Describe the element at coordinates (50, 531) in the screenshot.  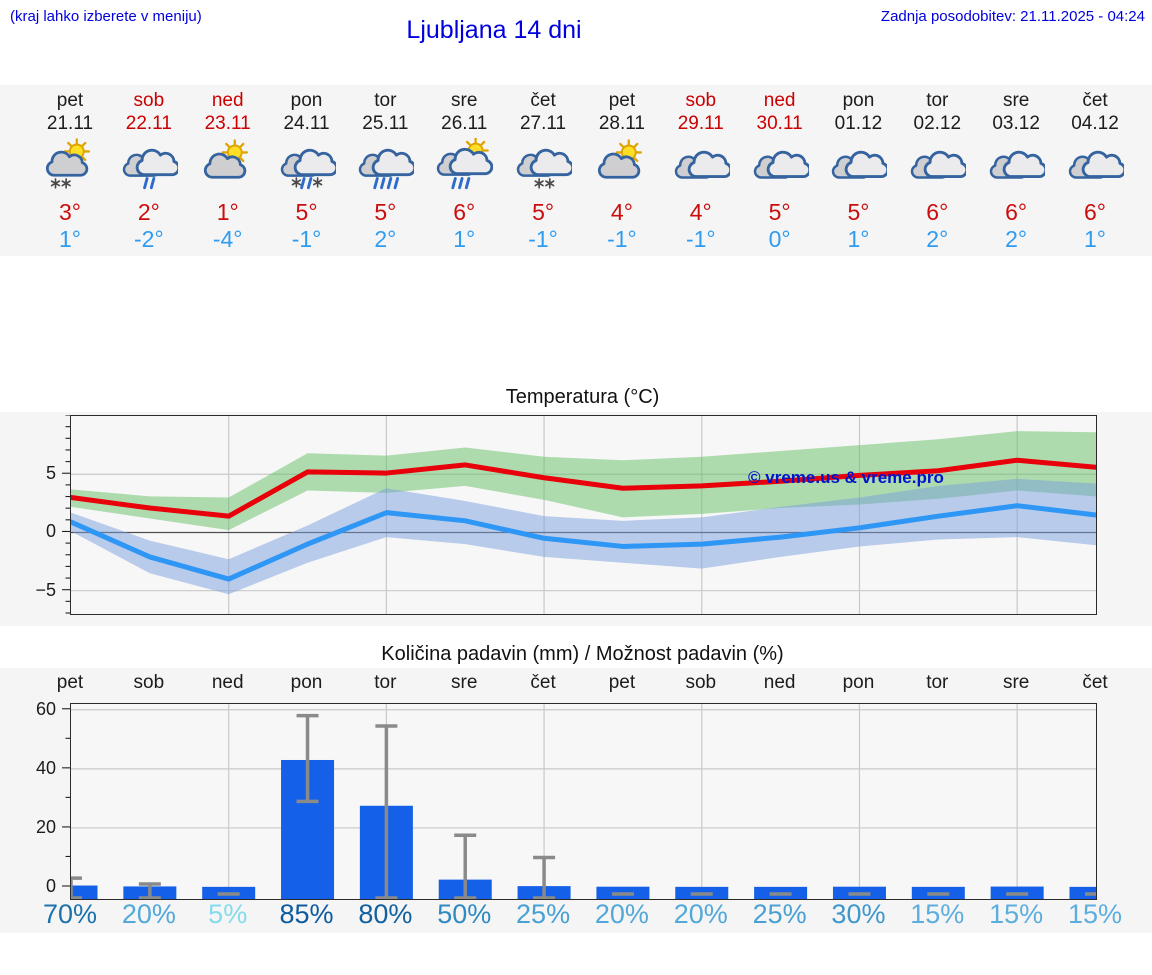
I see `temperature-y-tick-label: 0` at that location.